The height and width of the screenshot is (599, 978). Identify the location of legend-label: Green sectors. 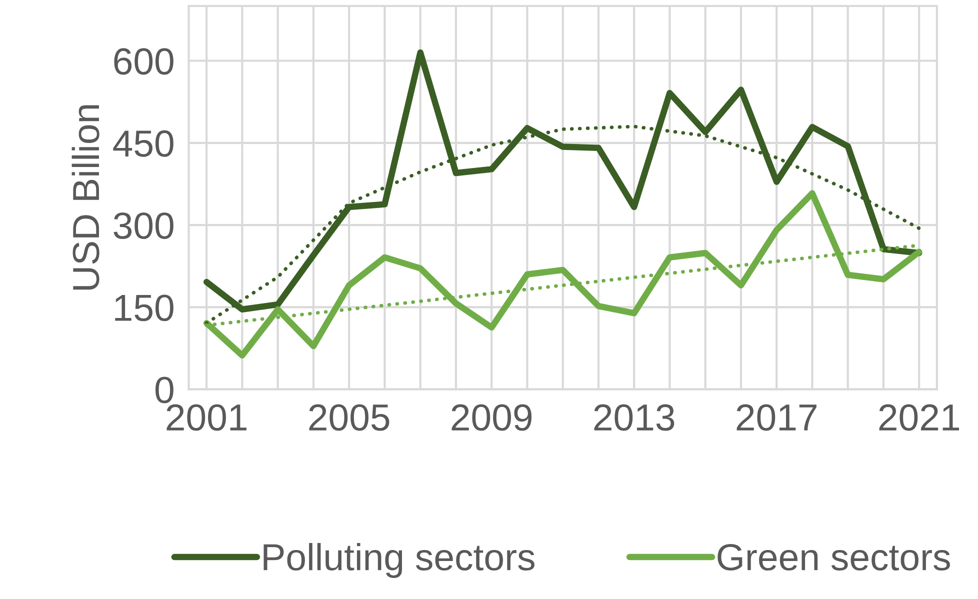
(834, 557).